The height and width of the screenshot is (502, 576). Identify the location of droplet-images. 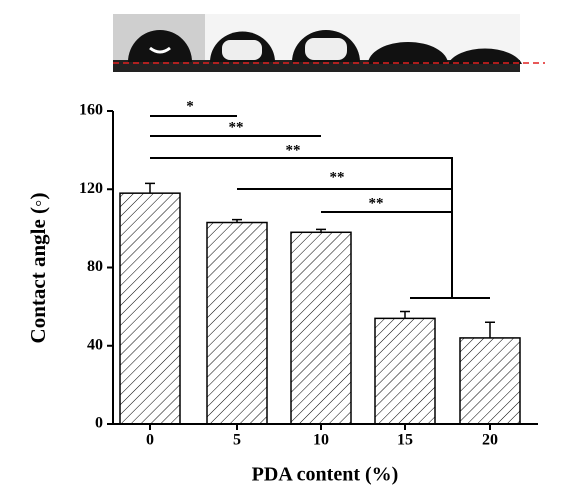
(329, 43).